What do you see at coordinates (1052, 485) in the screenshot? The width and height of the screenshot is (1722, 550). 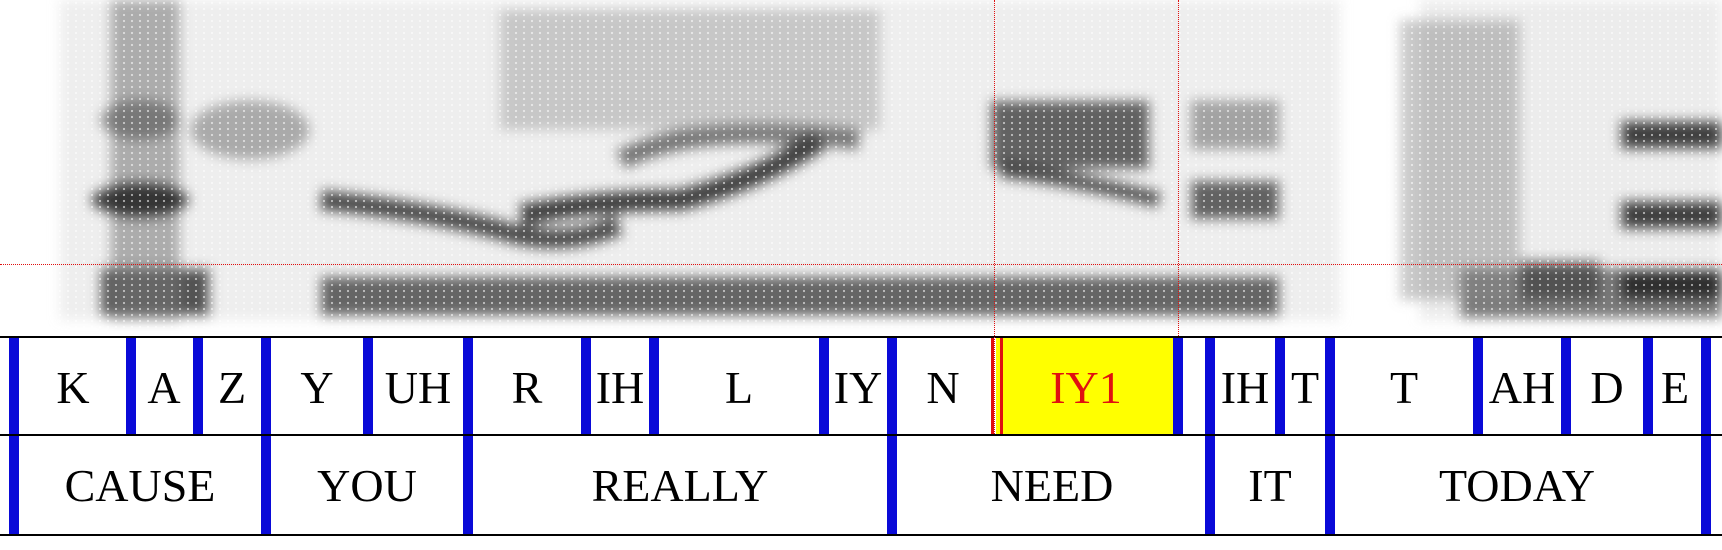 I see `word-interval: NEED` at bounding box center [1052, 485].